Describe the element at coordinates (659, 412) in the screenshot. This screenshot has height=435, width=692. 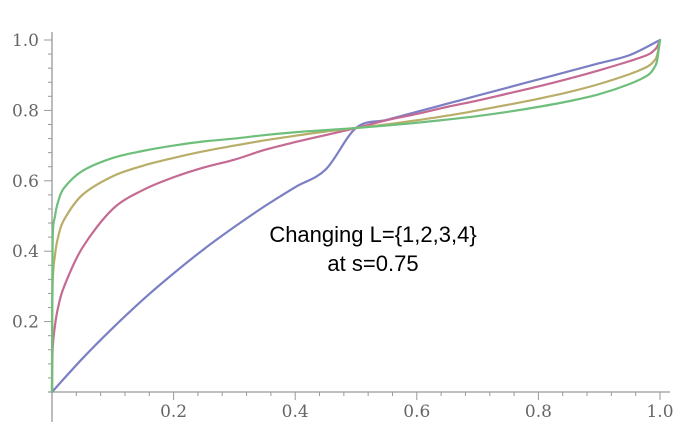
I see `x-tick-label: 1.0` at that location.